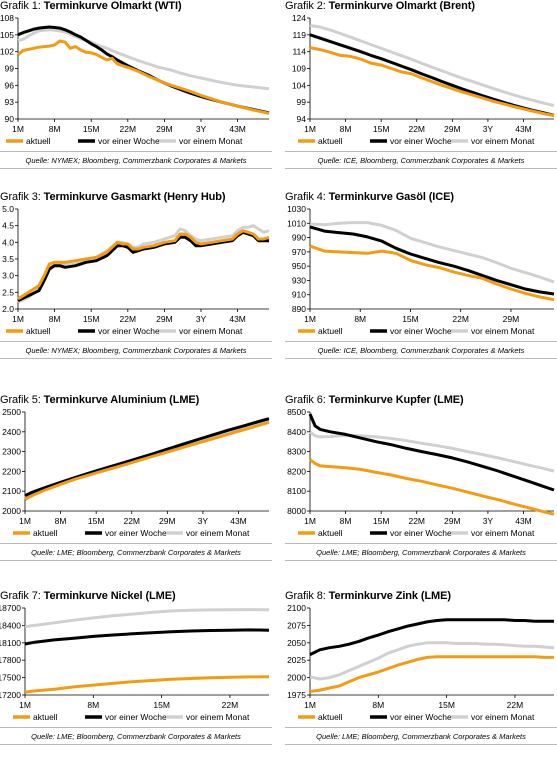  Describe the element at coordinates (10, 608) in the screenshot. I see `y-tick-label: 18700` at that location.